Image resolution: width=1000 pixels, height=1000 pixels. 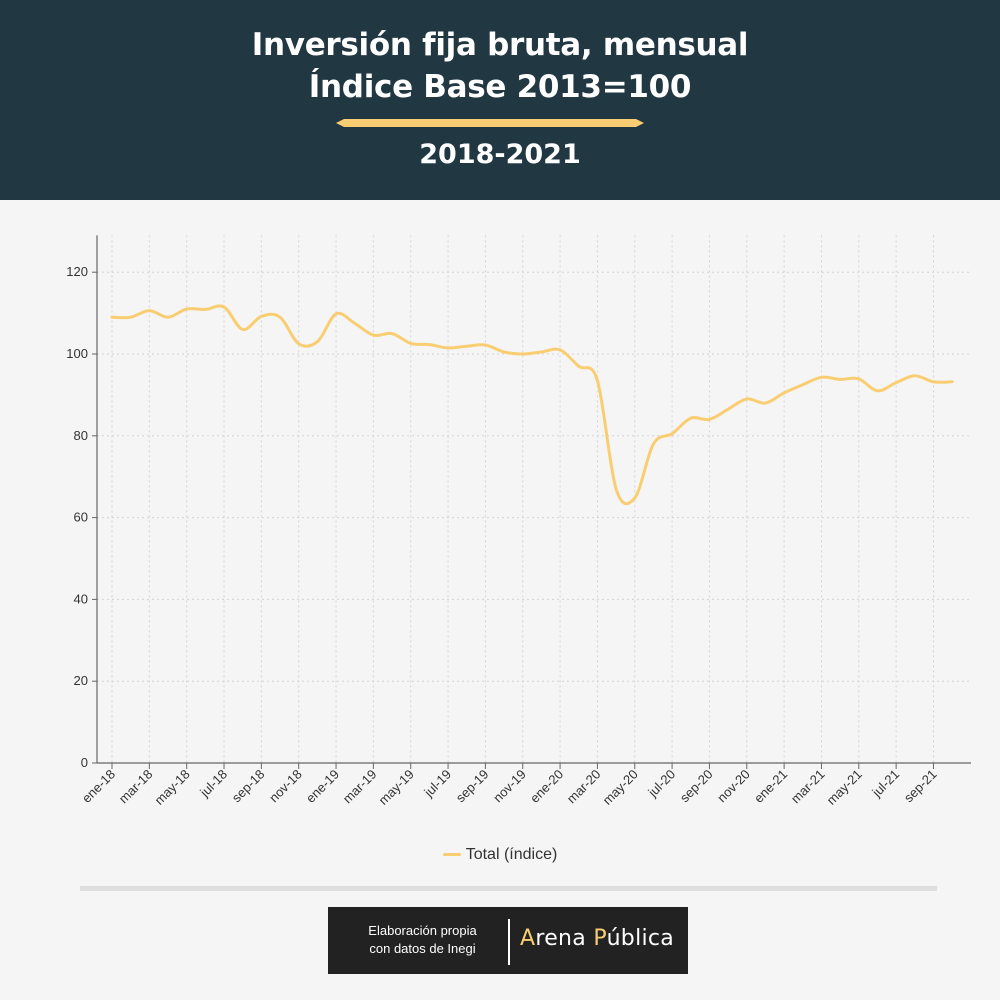 I want to click on x-tick-label: may-18, so click(x=172, y=787).